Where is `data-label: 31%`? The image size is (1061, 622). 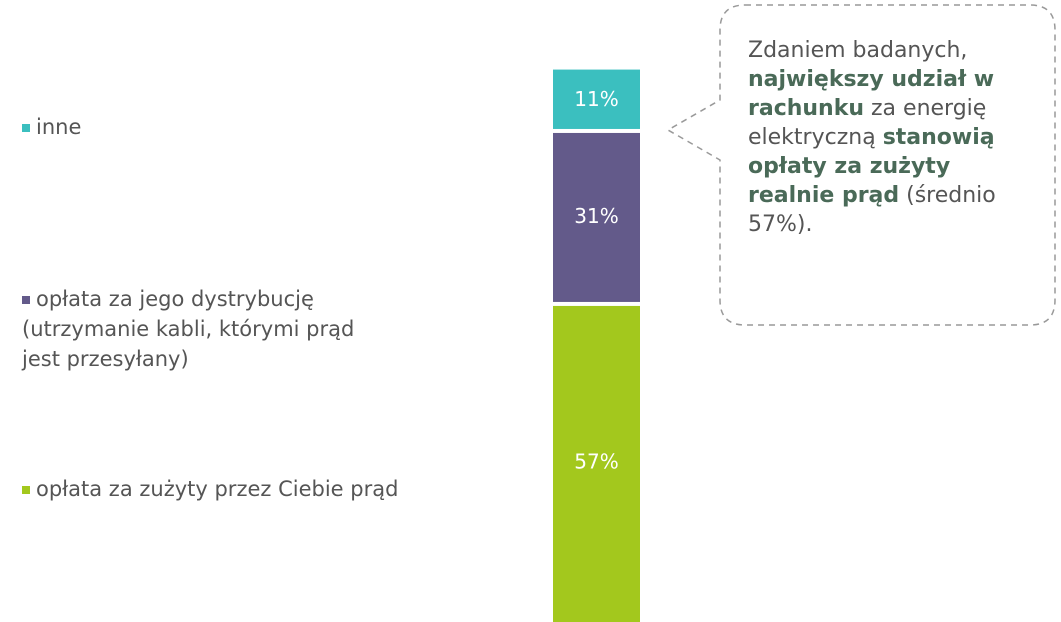 data-label: 31% is located at coordinates (596, 216).